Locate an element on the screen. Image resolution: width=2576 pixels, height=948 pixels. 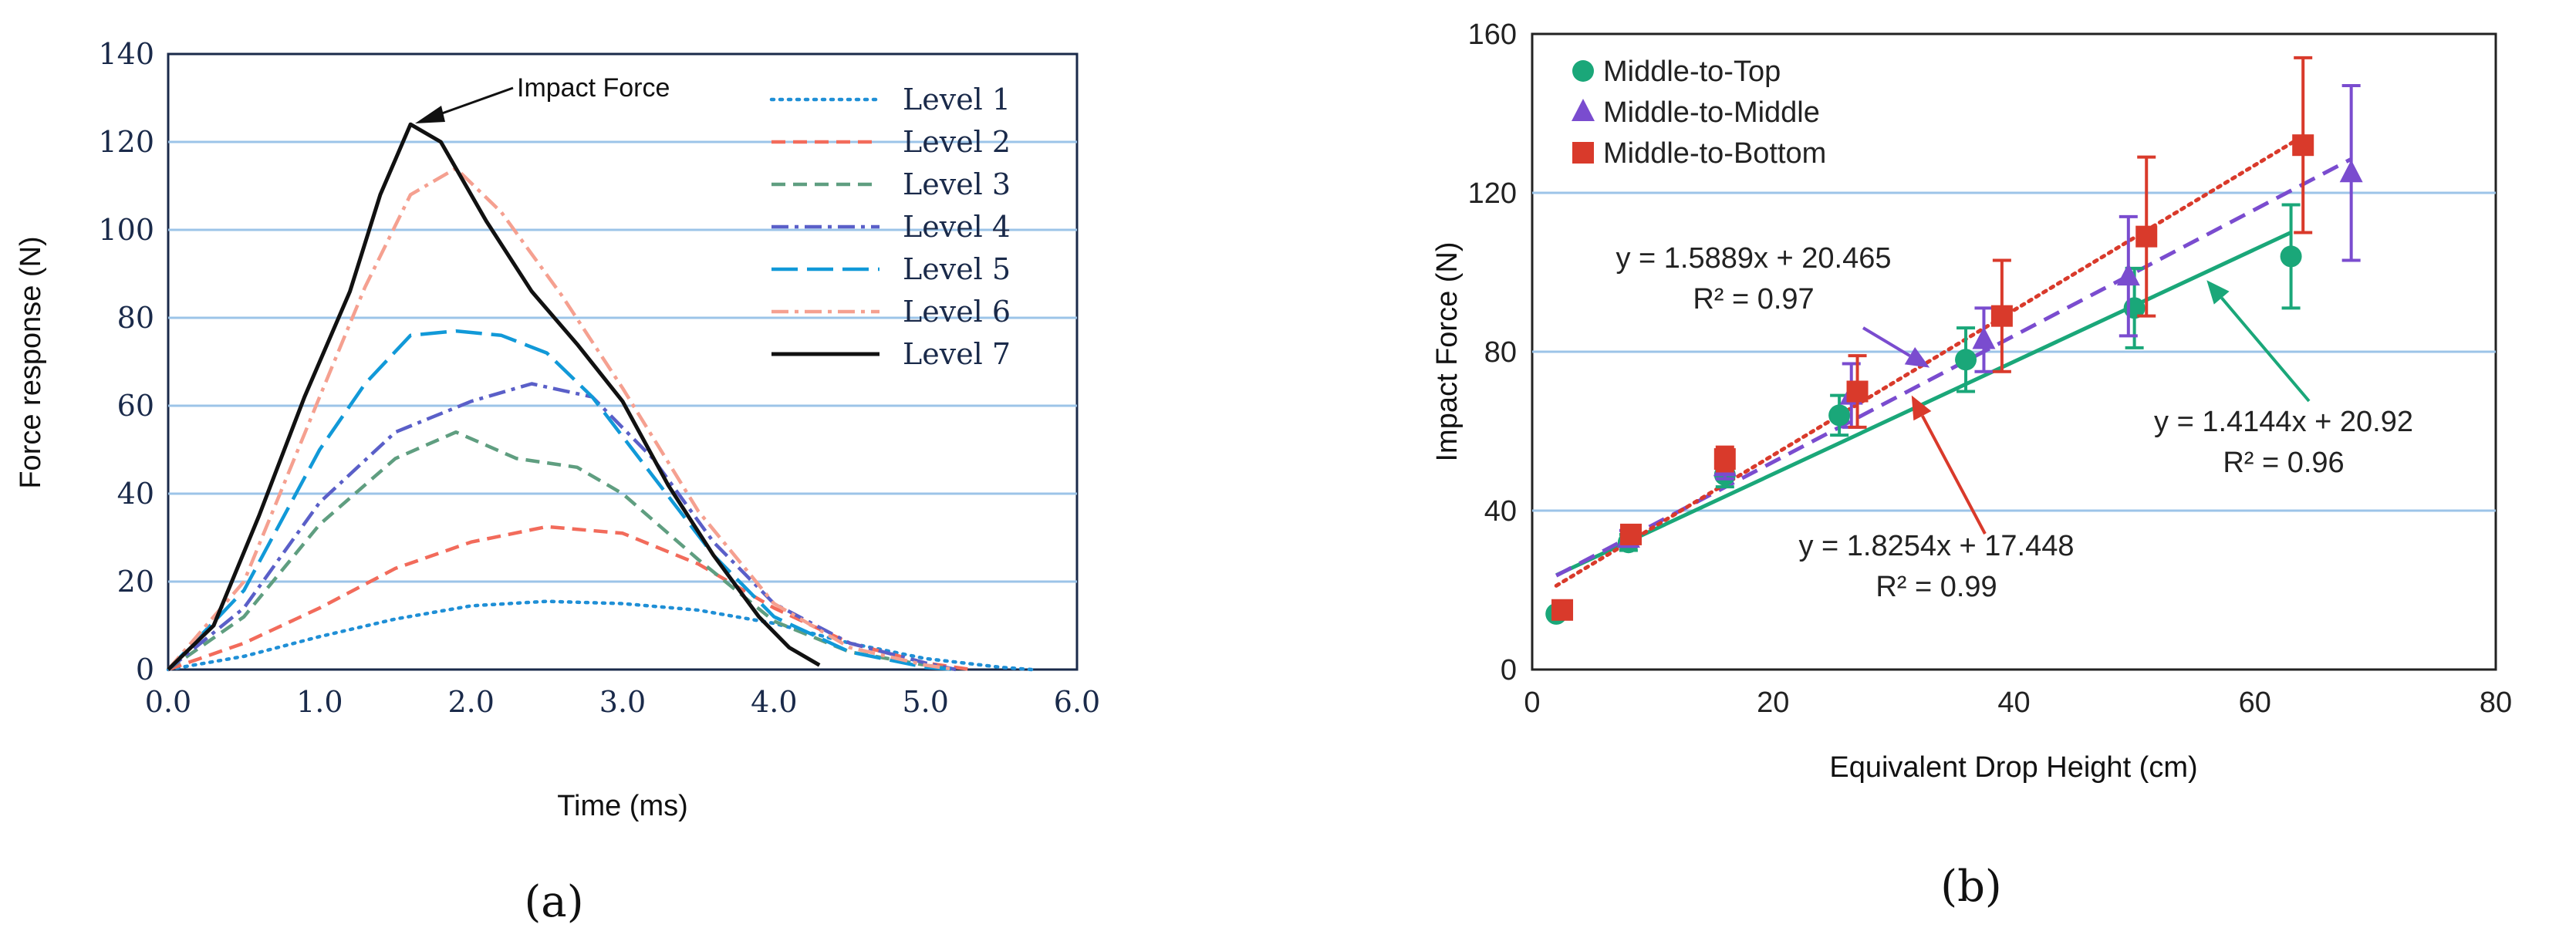
equation-arrow-middle-to-bottom is located at coordinates (1954, 475).